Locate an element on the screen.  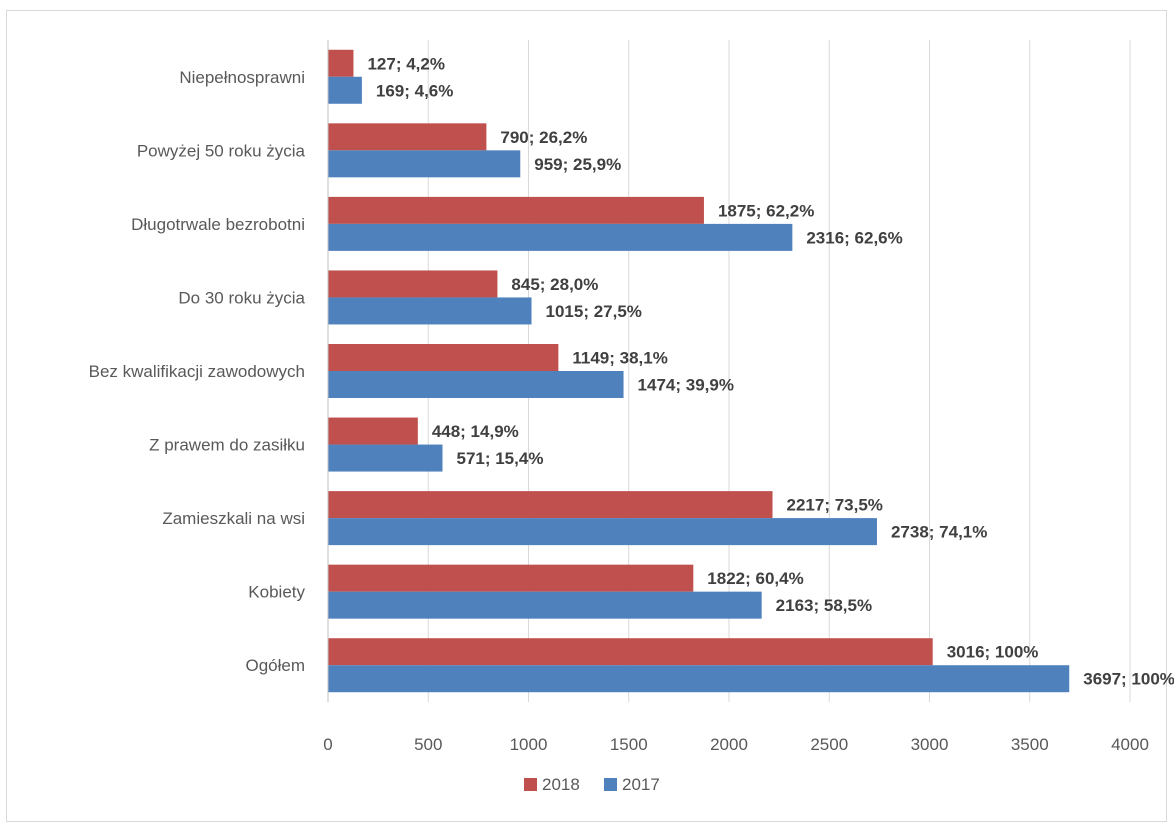
data-label: 571; 15,4% is located at coordinates (499, 458).